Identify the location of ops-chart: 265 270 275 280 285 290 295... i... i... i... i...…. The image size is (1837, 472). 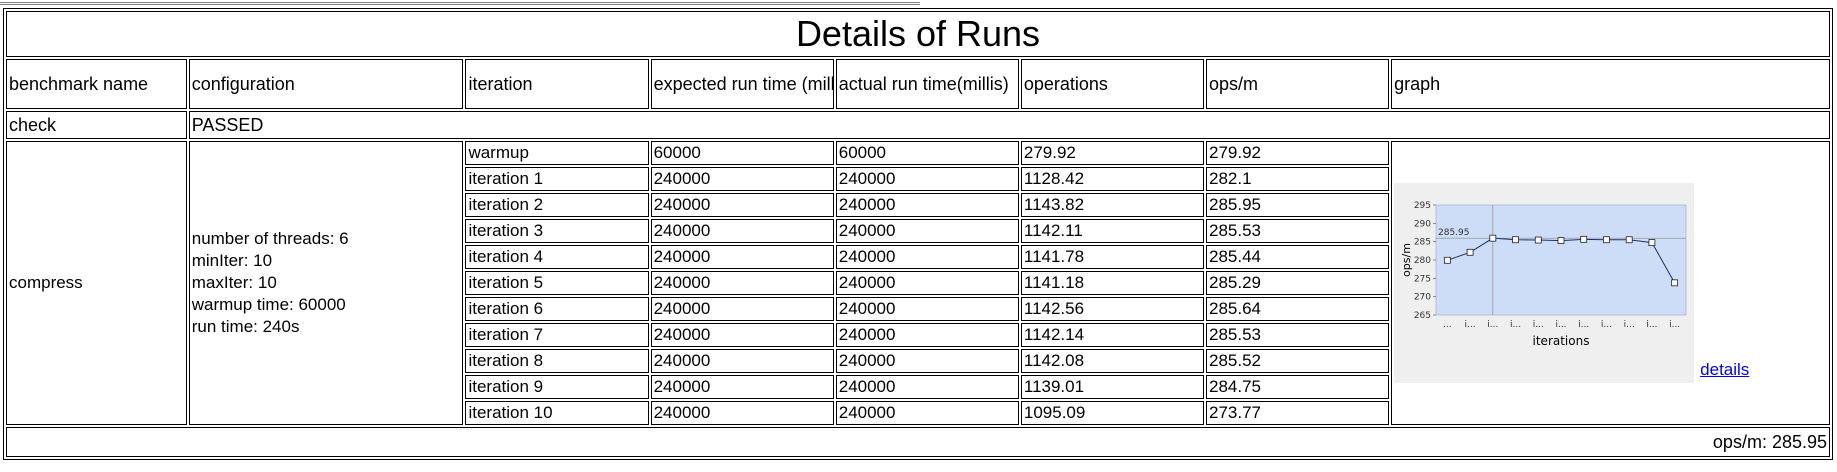
(1544, 283).